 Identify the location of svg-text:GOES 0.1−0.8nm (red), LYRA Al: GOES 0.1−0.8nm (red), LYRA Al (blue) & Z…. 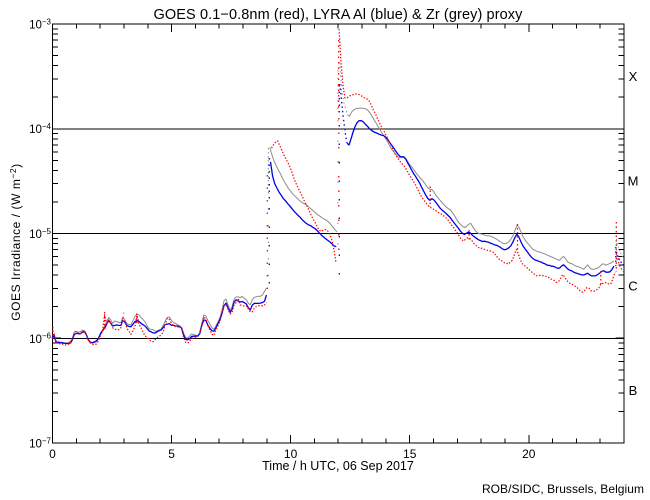
(339, 15).